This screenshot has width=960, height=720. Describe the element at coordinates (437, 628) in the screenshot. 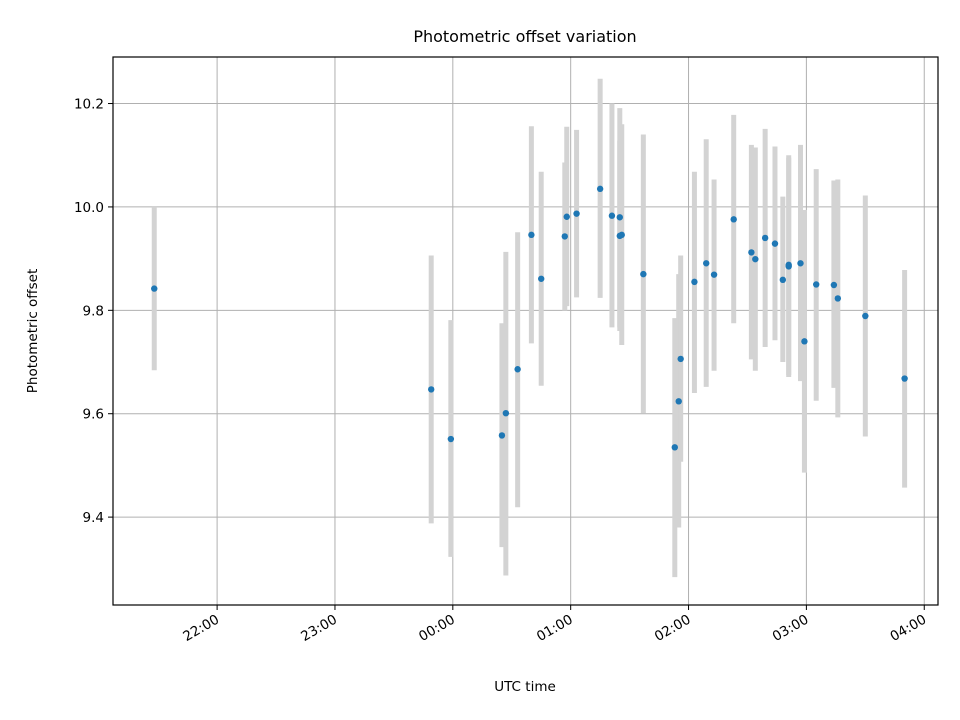

I see `x-tick-label: 00:00` at that location.